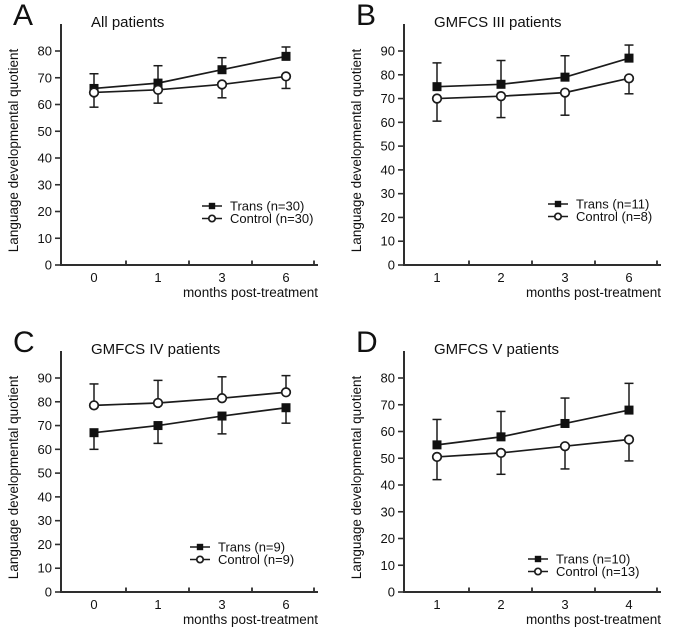  I want to click on panel-letter-c: C, so click(24, 342).